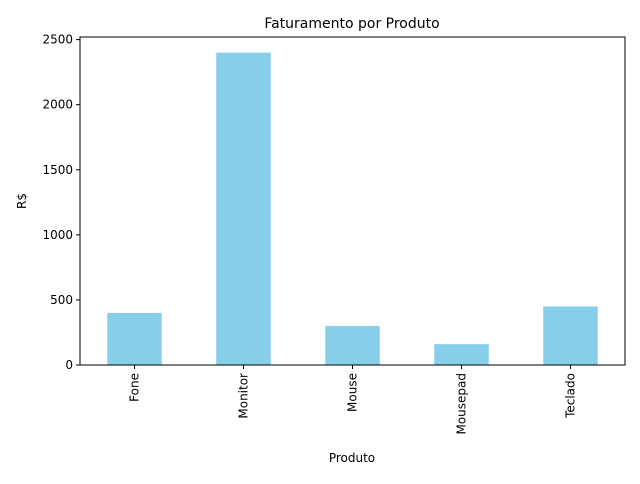 The width and height of the screenshot is (640, 484). Describe the element at coordinates (22, 201) in the screenshot. I see `y-axis-label: R$` at that location.